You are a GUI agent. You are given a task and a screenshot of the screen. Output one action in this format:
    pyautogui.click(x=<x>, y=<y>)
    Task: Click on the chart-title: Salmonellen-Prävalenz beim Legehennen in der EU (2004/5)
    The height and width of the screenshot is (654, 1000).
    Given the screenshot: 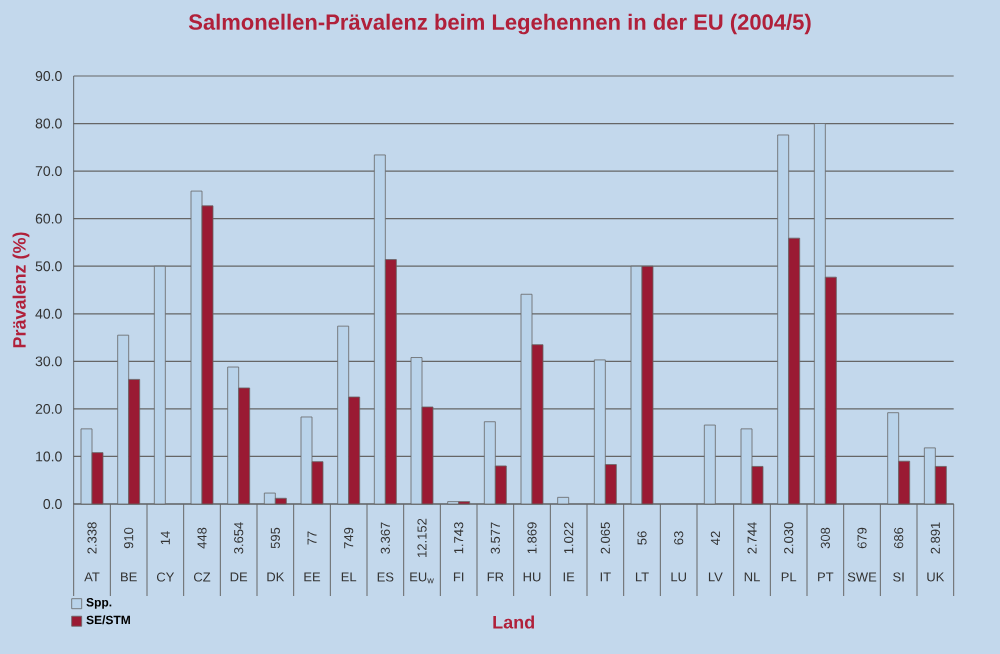 What is the action you would take?
    pyautogui.click(x=499, y=24)
    